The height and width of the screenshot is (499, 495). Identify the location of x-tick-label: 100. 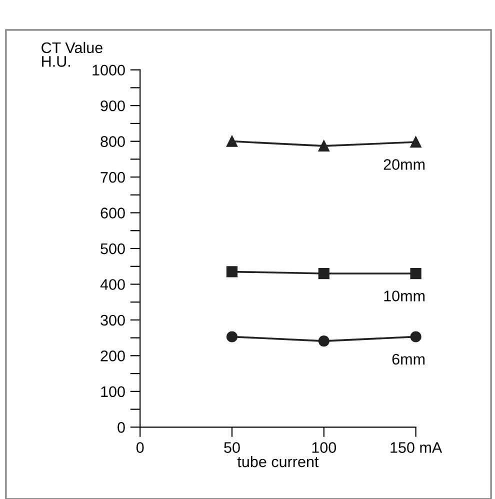
(324, 447).